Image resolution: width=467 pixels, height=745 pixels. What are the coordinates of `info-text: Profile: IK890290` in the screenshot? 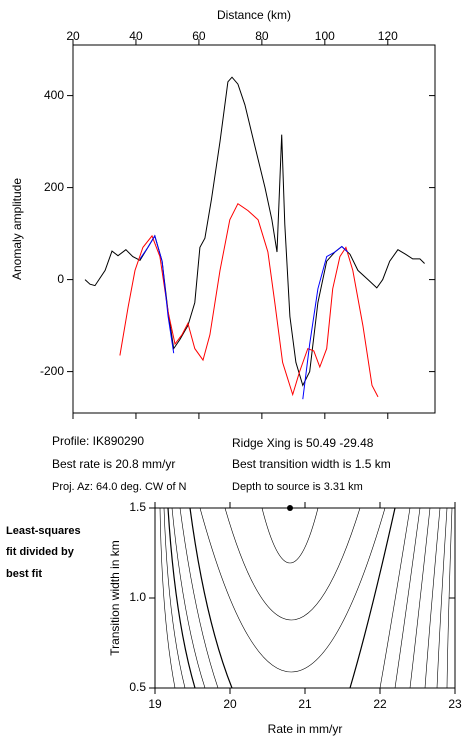 It's located at (98, 441).